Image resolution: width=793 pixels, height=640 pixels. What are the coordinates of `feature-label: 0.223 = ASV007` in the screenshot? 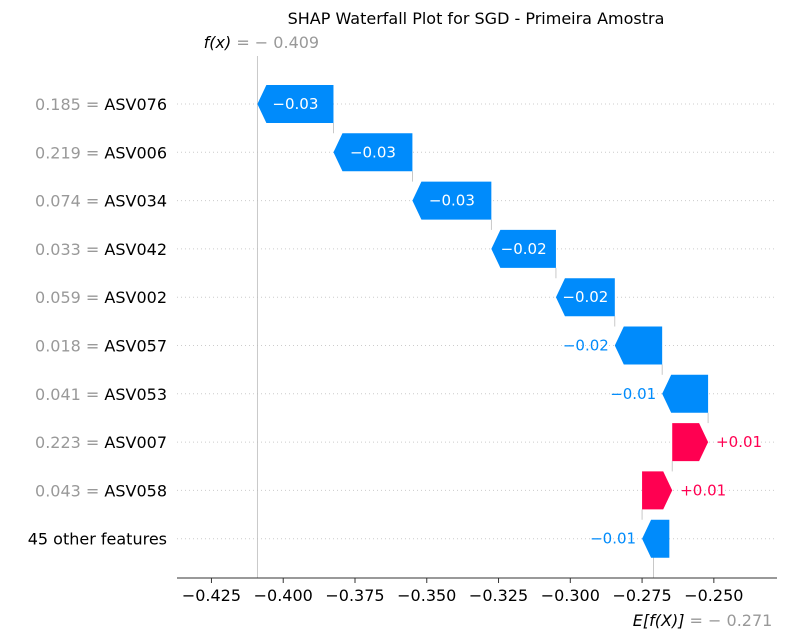 It's located at (101, 442).